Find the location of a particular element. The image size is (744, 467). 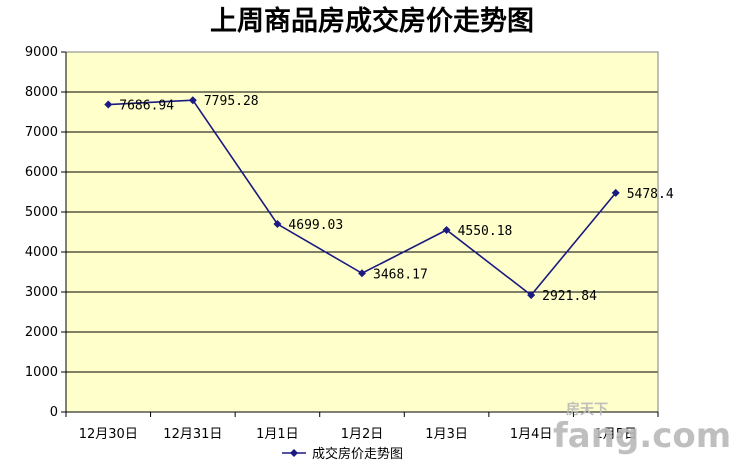

watermark-logo-text: fang.com is located at coordinates (642, 436).